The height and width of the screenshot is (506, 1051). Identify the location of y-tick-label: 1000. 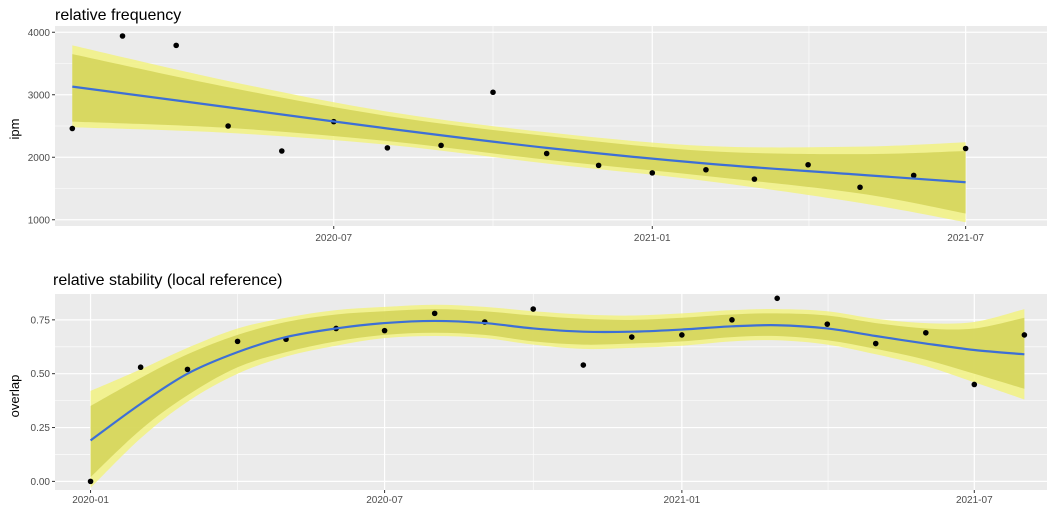
(39, 220).